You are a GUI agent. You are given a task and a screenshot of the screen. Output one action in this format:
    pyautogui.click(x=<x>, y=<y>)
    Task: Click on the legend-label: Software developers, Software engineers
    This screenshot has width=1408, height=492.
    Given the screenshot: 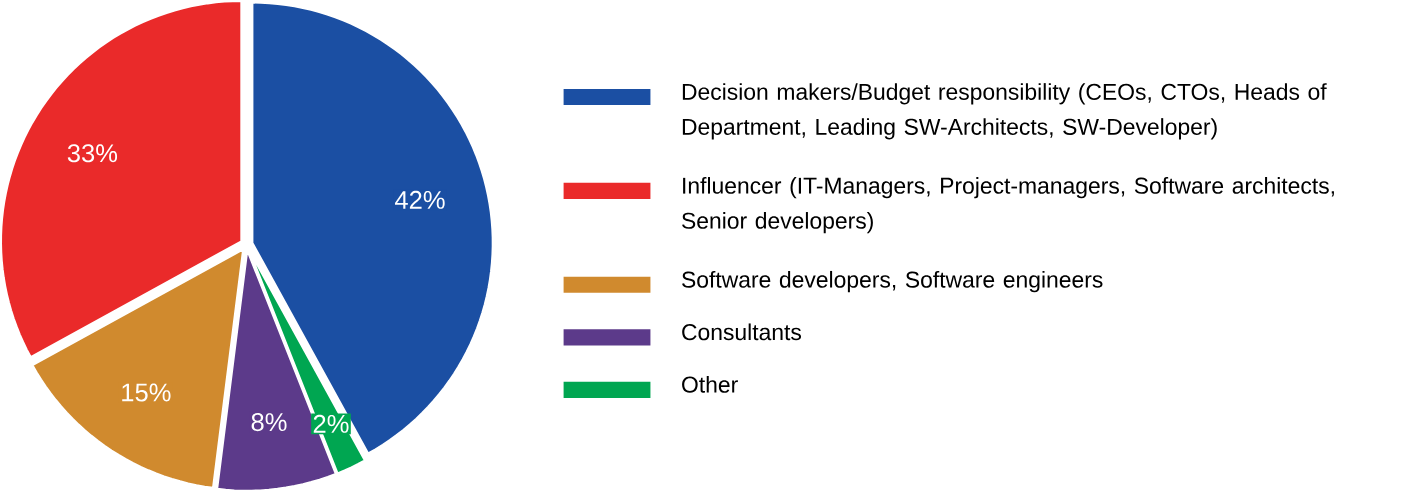 What is the action you would take?
    pyautogui.click(x=892, y=282)
    